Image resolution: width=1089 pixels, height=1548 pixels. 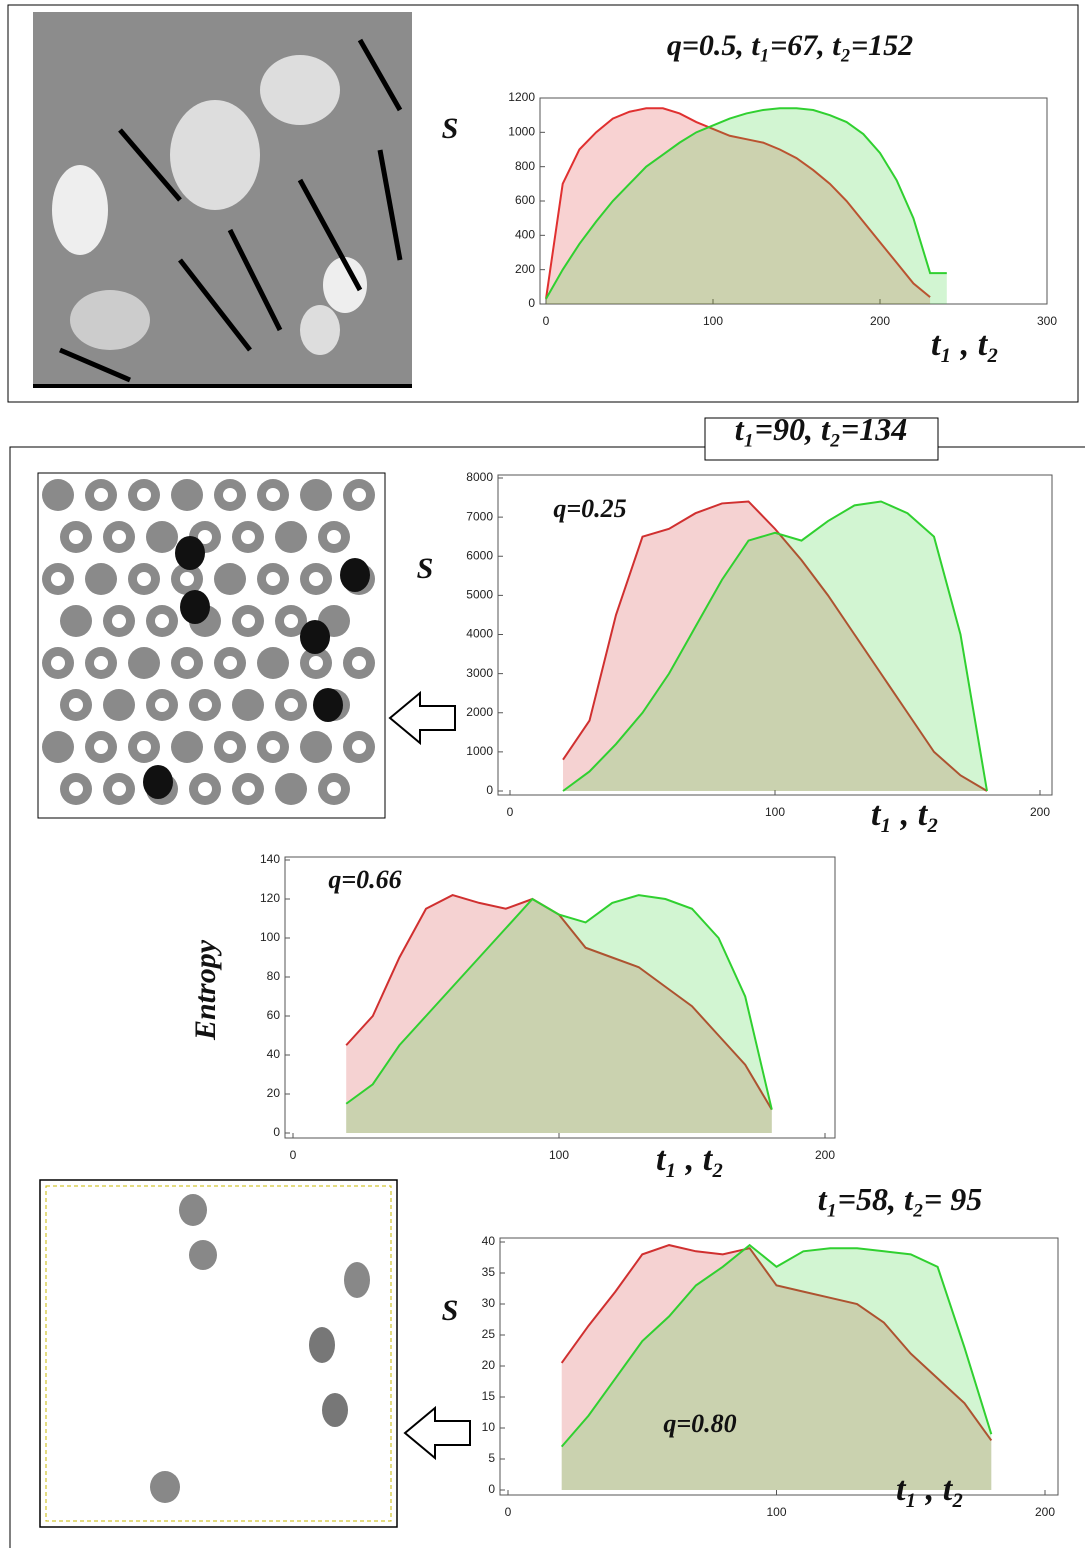 I want to click on y-tick-label: 15, so click(x=489, y=1396).